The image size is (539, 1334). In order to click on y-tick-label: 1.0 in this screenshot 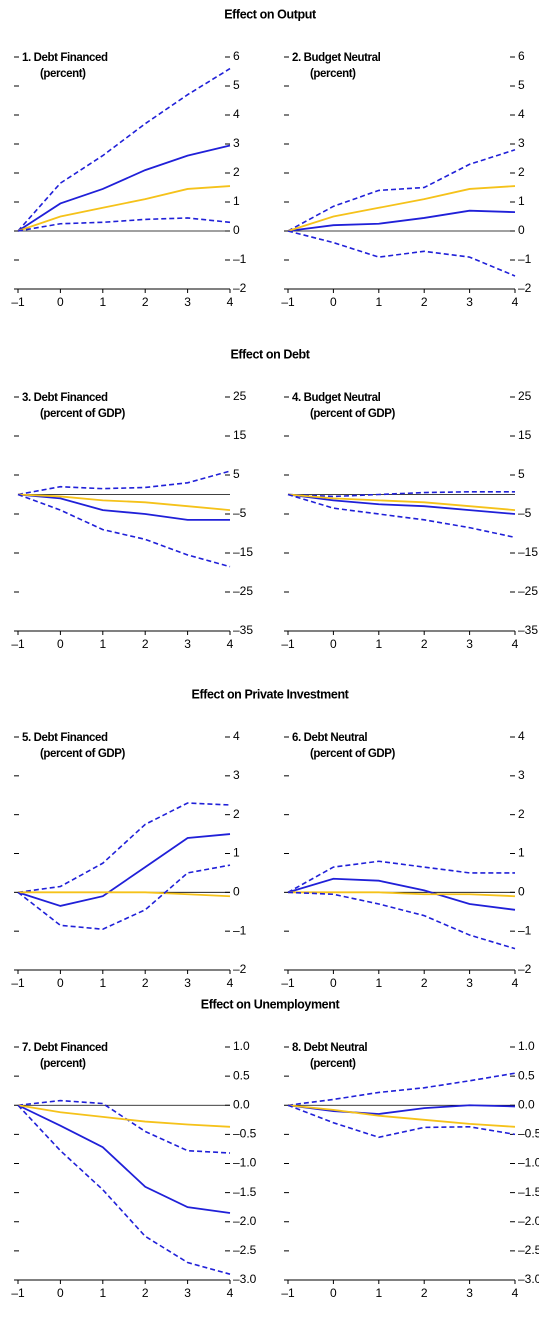, I will do `click(526, 1046)`.